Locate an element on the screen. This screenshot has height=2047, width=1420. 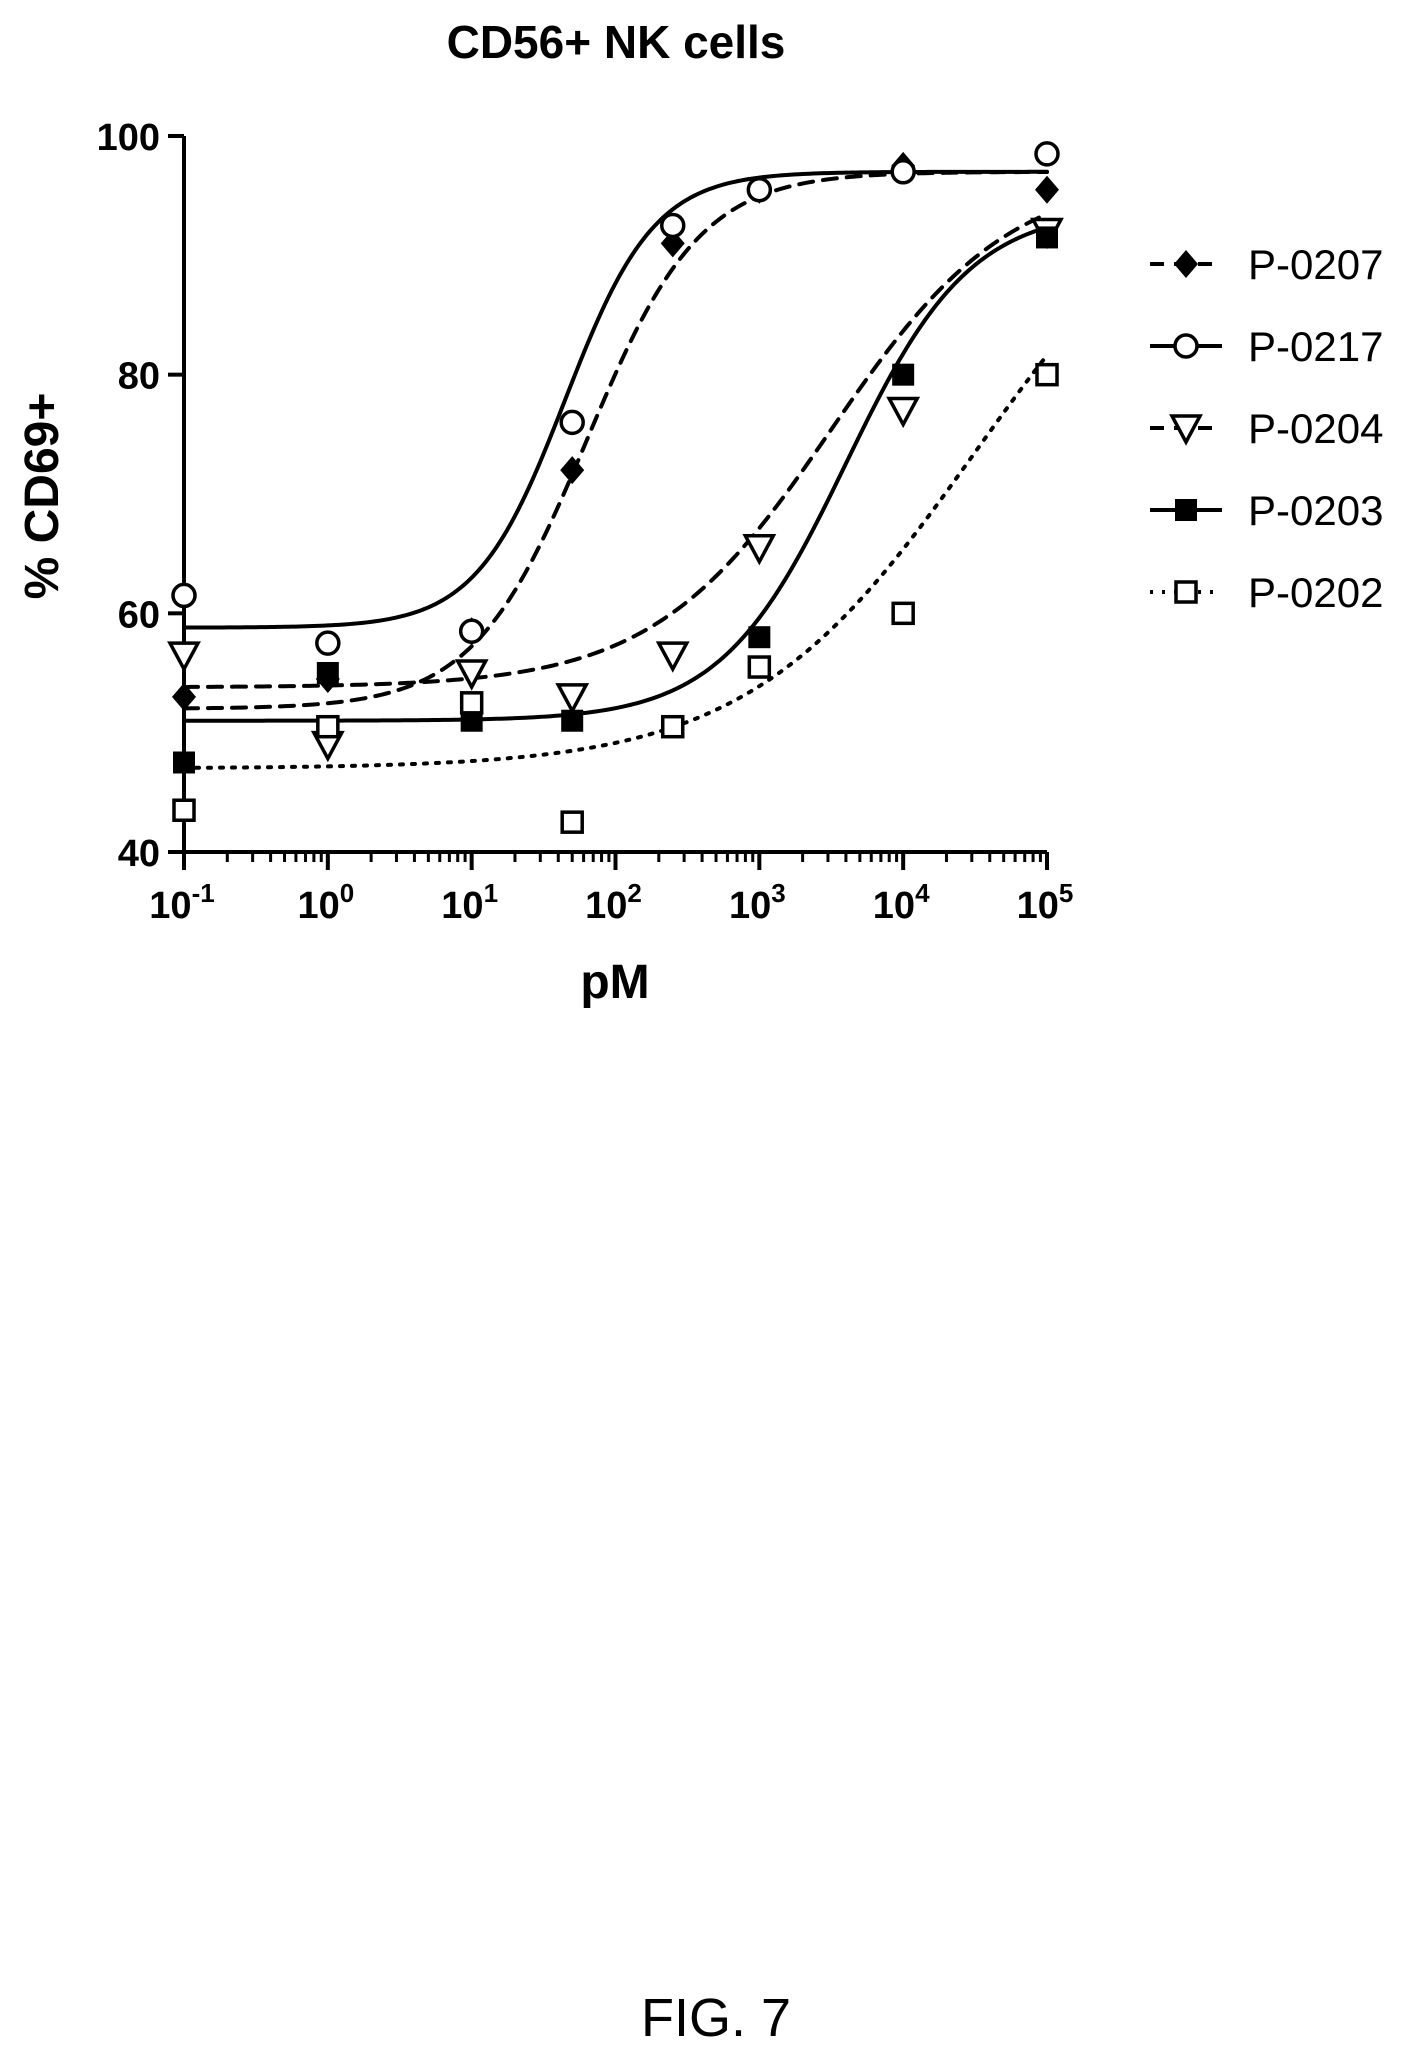
x-tick-label: 10⁻¹ is located at coordinates (181, 902).